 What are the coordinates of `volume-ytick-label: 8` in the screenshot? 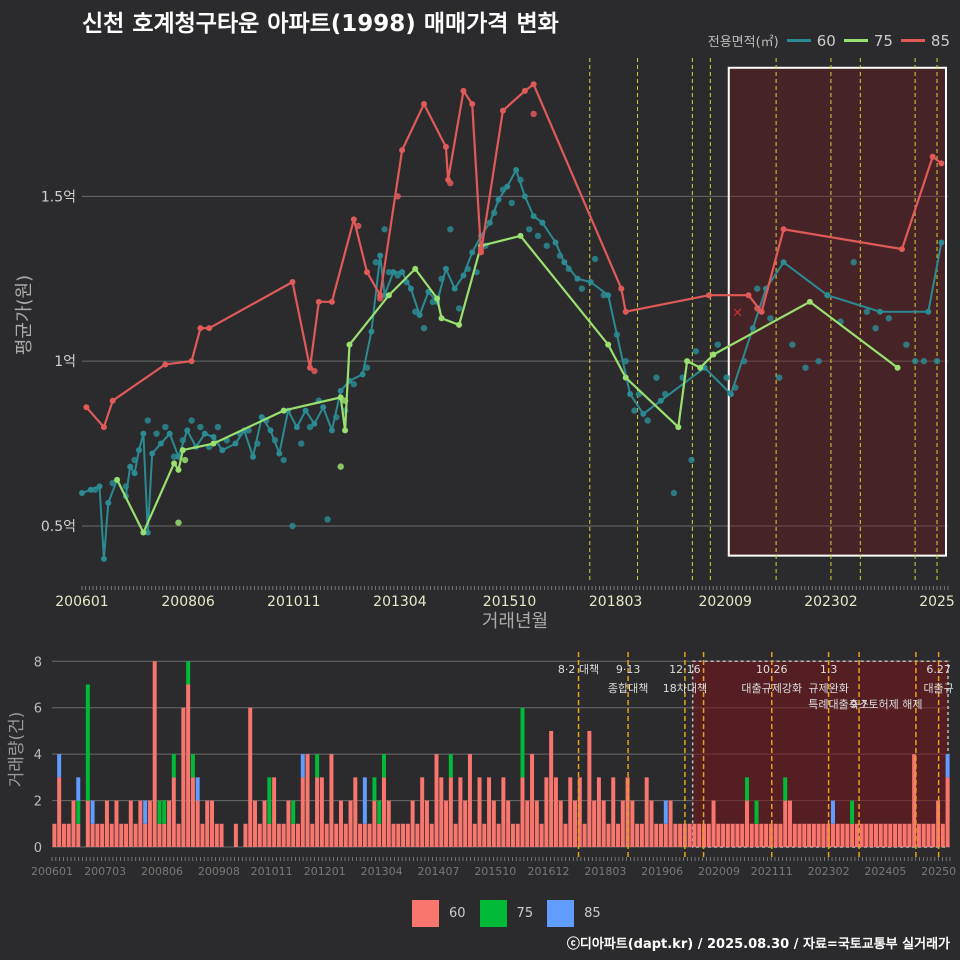 It's located at (38, 662).